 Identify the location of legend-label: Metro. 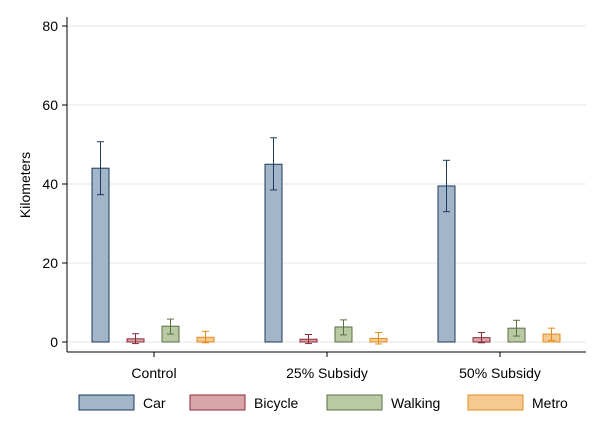
(550, 403).